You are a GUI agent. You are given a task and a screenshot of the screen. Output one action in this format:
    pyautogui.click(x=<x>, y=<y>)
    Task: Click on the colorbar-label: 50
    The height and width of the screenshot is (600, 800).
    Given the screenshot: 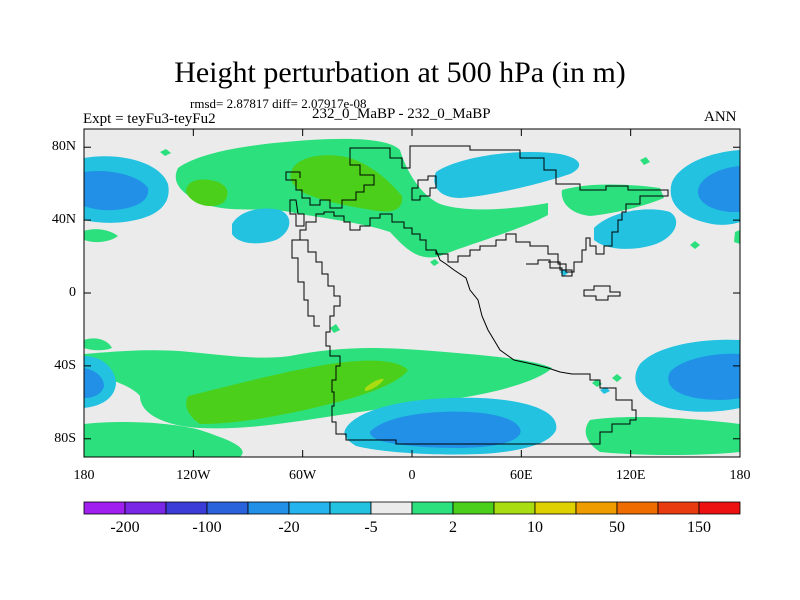 What is the action you would take?
    pyautogui.click(x=617, y=527)
    